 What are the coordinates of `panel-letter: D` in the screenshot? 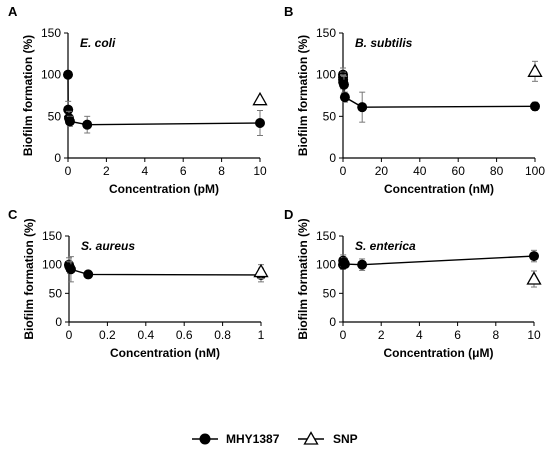 It's located at (288, 214).